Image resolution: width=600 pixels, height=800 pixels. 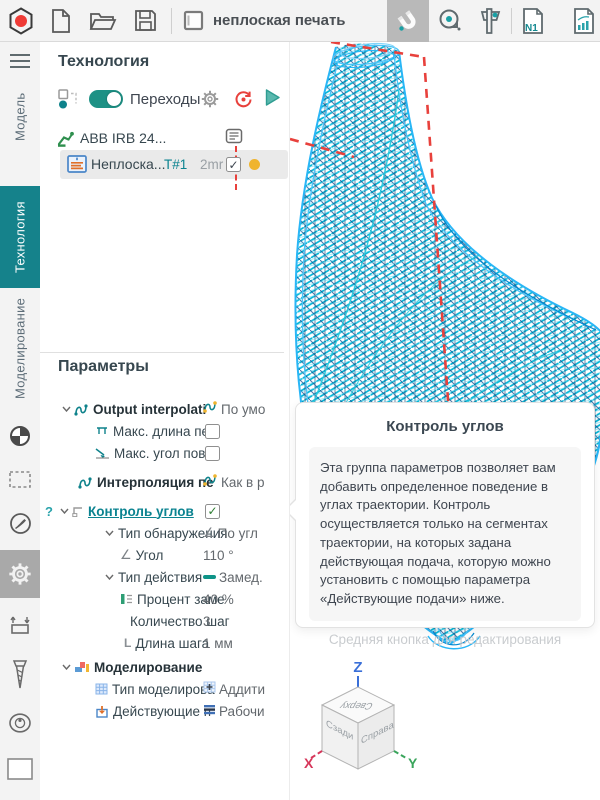 What do you see at coordinates (102, 453) in the screenshot?
I see `angle-turn-icon` at bounding box center [102, 453].